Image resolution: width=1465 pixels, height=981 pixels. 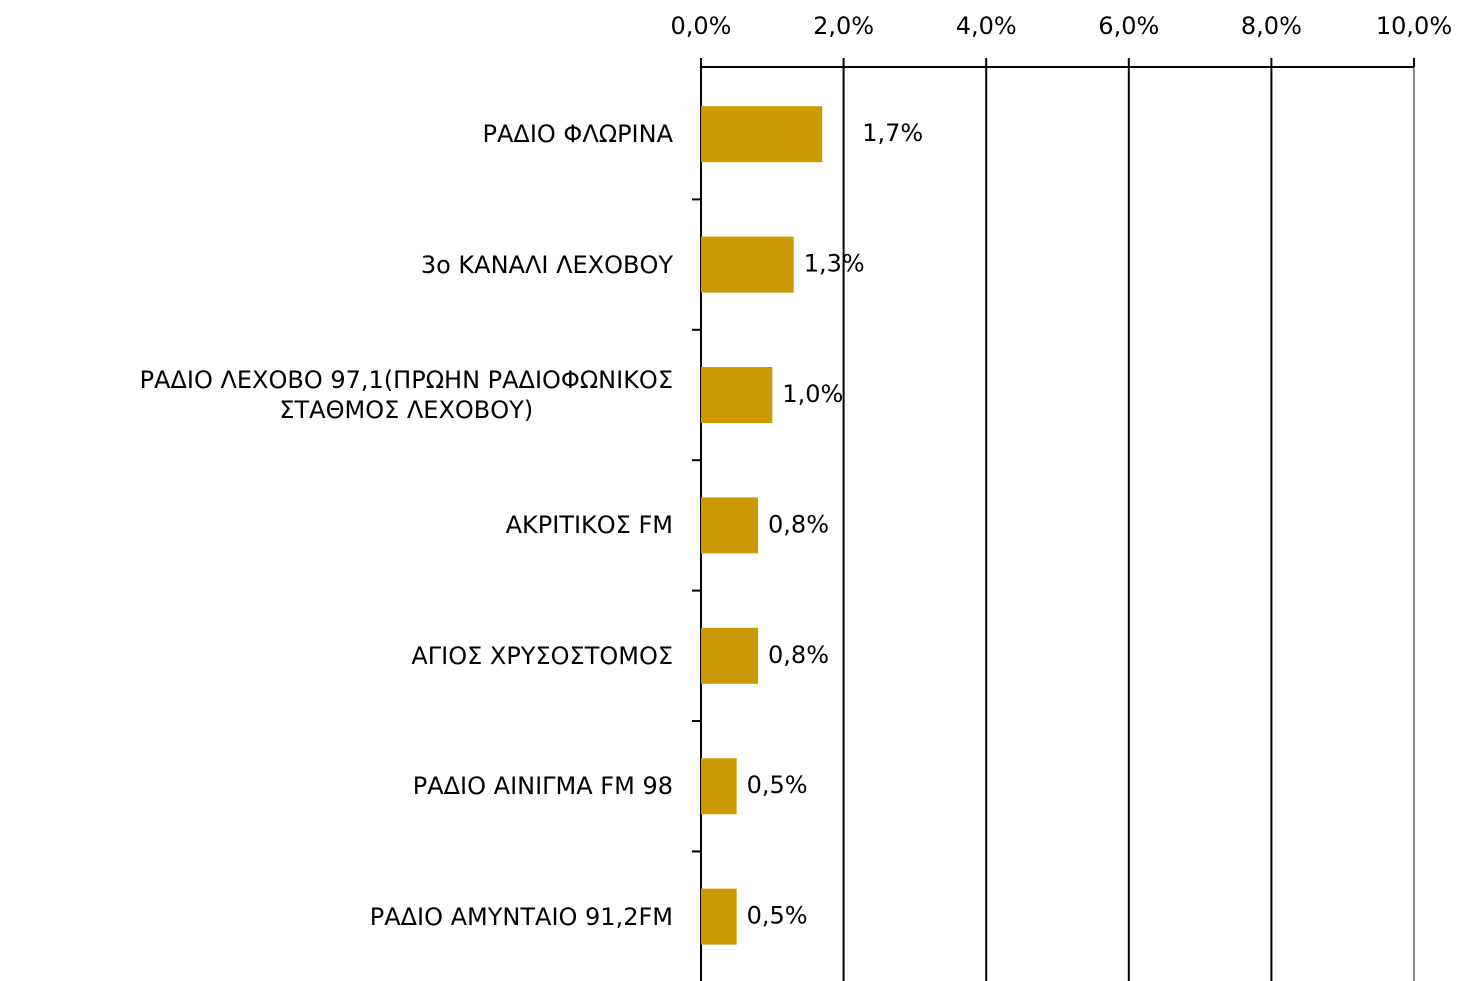 I want to click on data-label: 1,7%, so click(x=892, y=133).